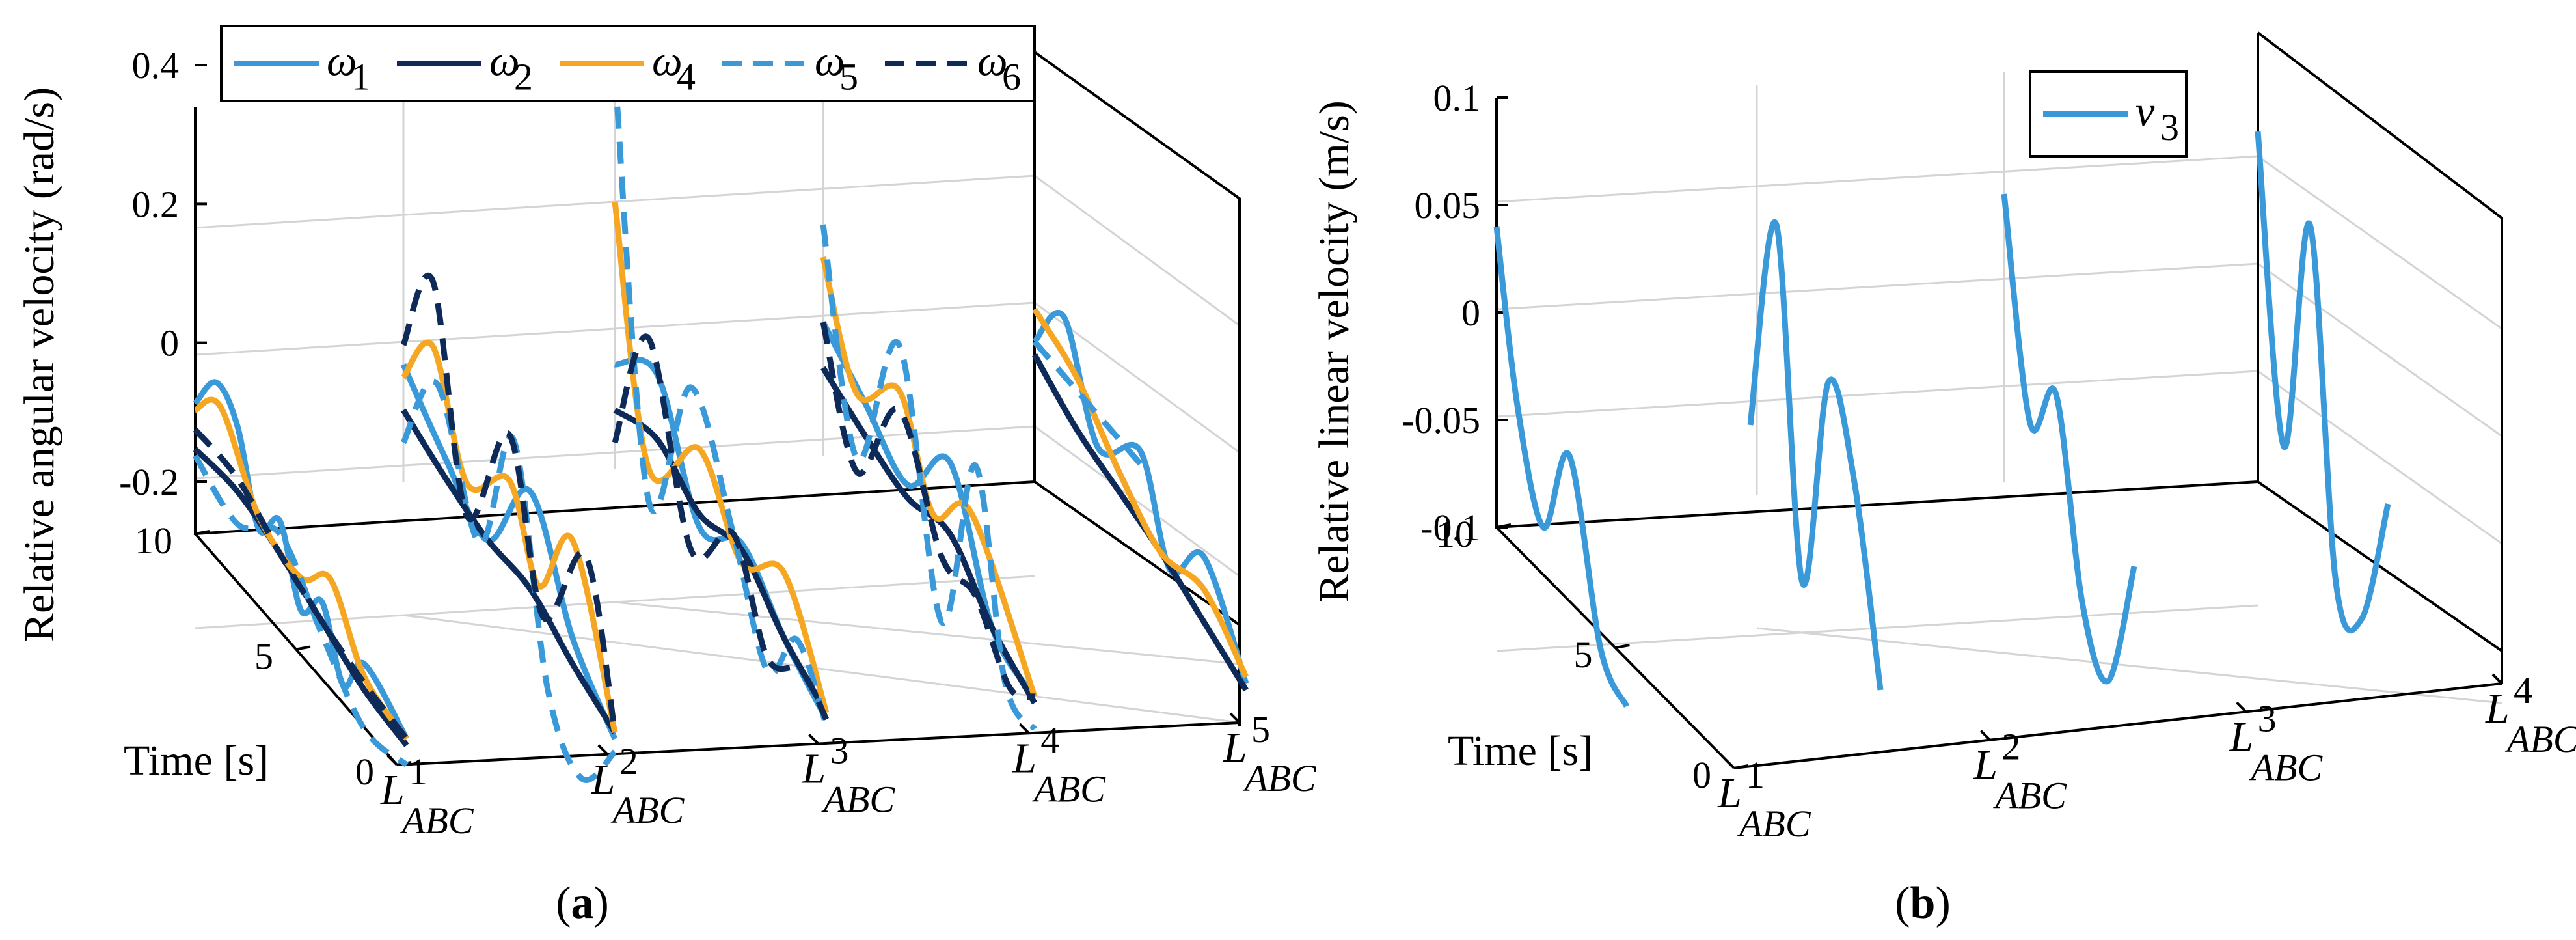 This screenshot has height=940, width=2576. What do you see at coordinates (1584, 655) in the screenshot?
I see `y-tick-label: 5` at bounding box center [1584, 655].